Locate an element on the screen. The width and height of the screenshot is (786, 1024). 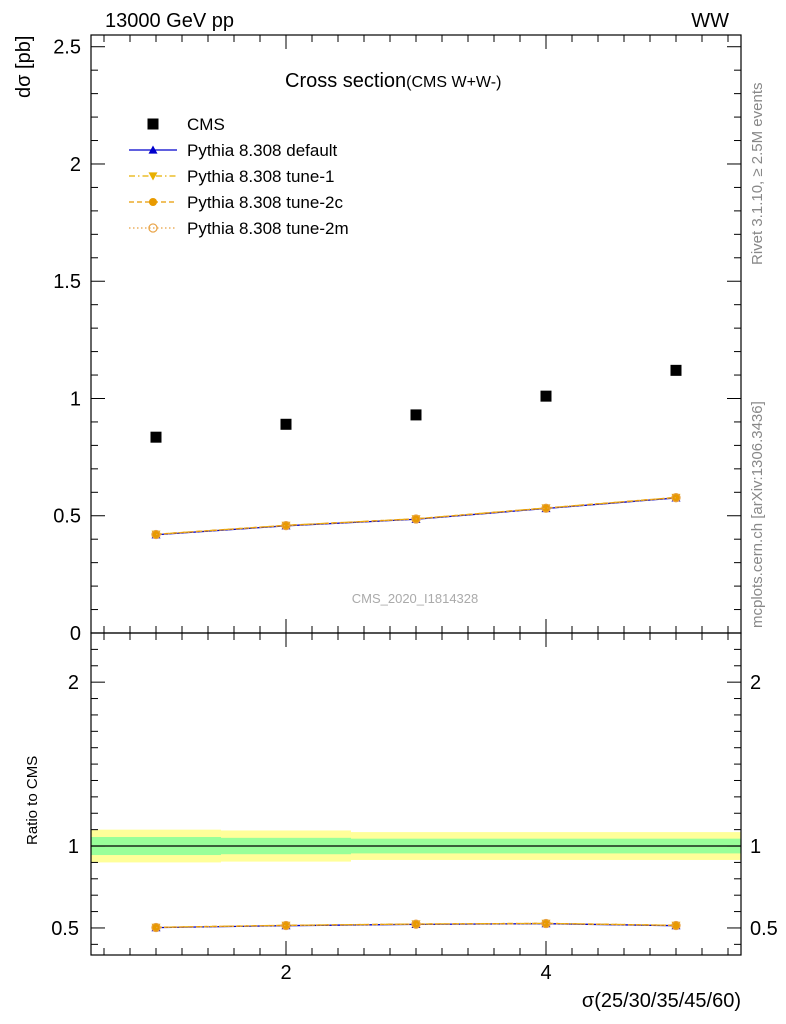
ratio-y-tick-label: 2 is located at coordinates (73, 683).